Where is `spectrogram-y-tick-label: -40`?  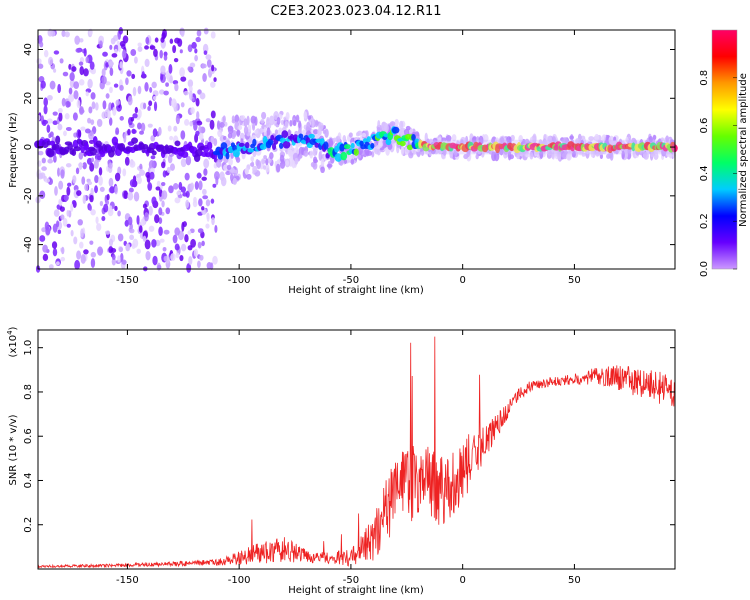 spectrogram-y-tick-label: -40 is located at coordinates (28, 244).